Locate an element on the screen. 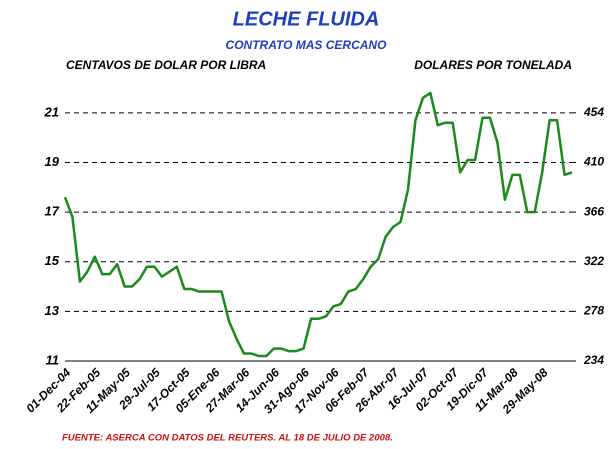 This screenshot has width=613, height=449. chart-title: LECHE FLUIDA is located at coordinates (306, 19).